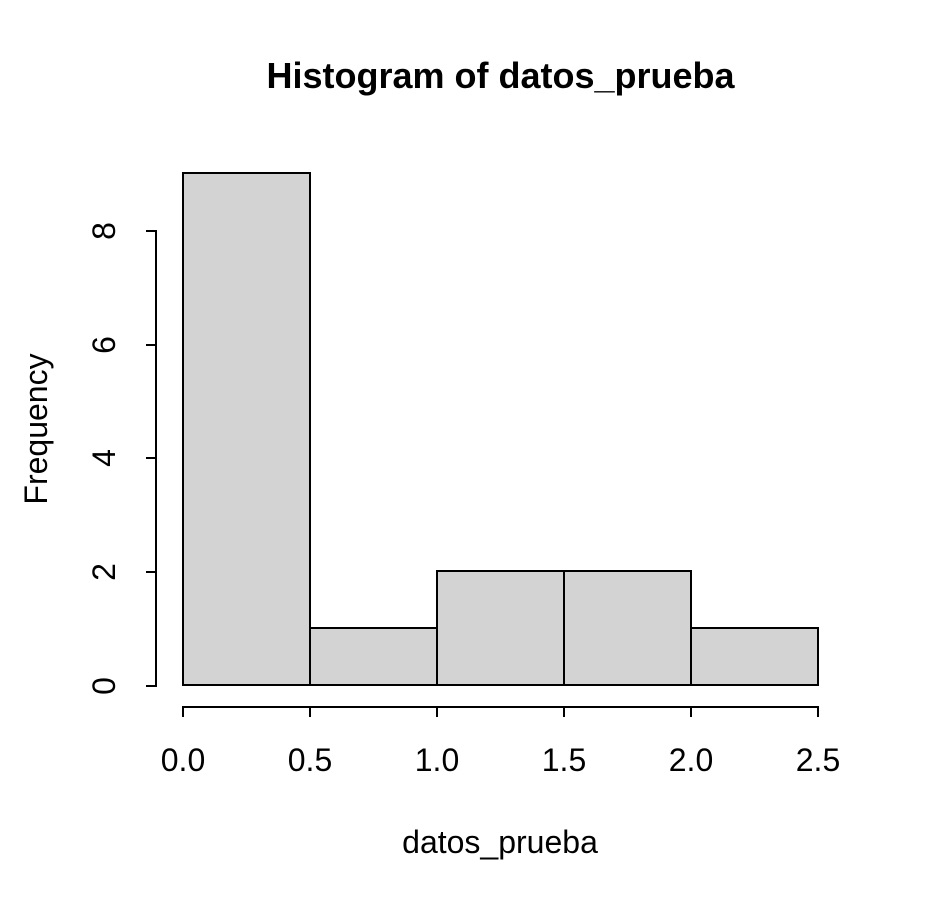 Image resolution: width=926 pixels, height=902 pixels. Describe the element at coordinates (500, 707) in the screenshot. I see `x-axis-line` at that location.